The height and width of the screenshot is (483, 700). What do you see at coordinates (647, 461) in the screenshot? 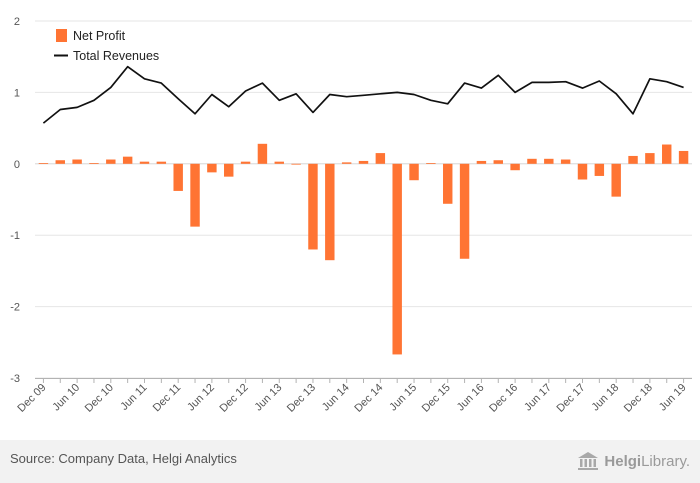
I see `brand-name: HelgiLibrary.` at bounding box center [647, 461].